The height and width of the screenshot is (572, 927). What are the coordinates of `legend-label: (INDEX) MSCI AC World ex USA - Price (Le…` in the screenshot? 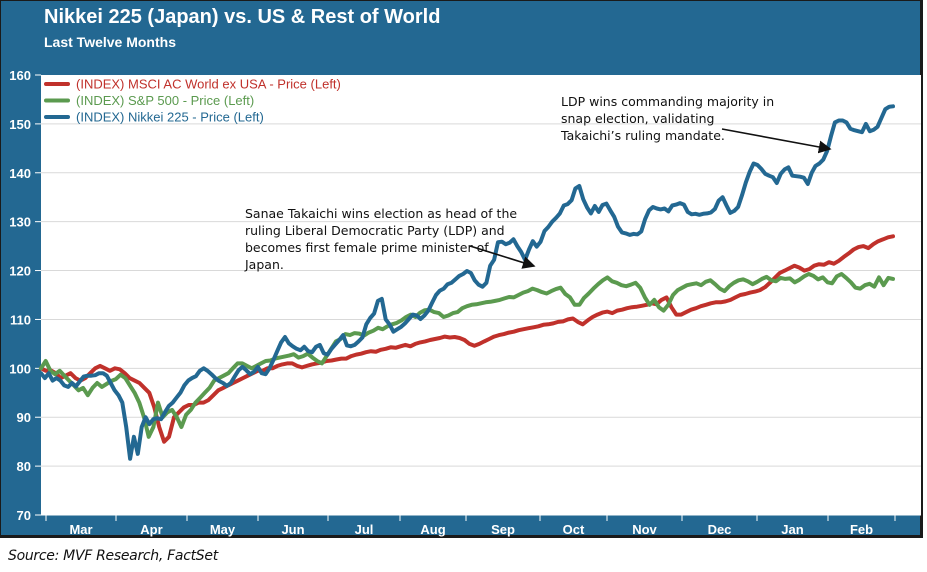 It's located at (208, 84).